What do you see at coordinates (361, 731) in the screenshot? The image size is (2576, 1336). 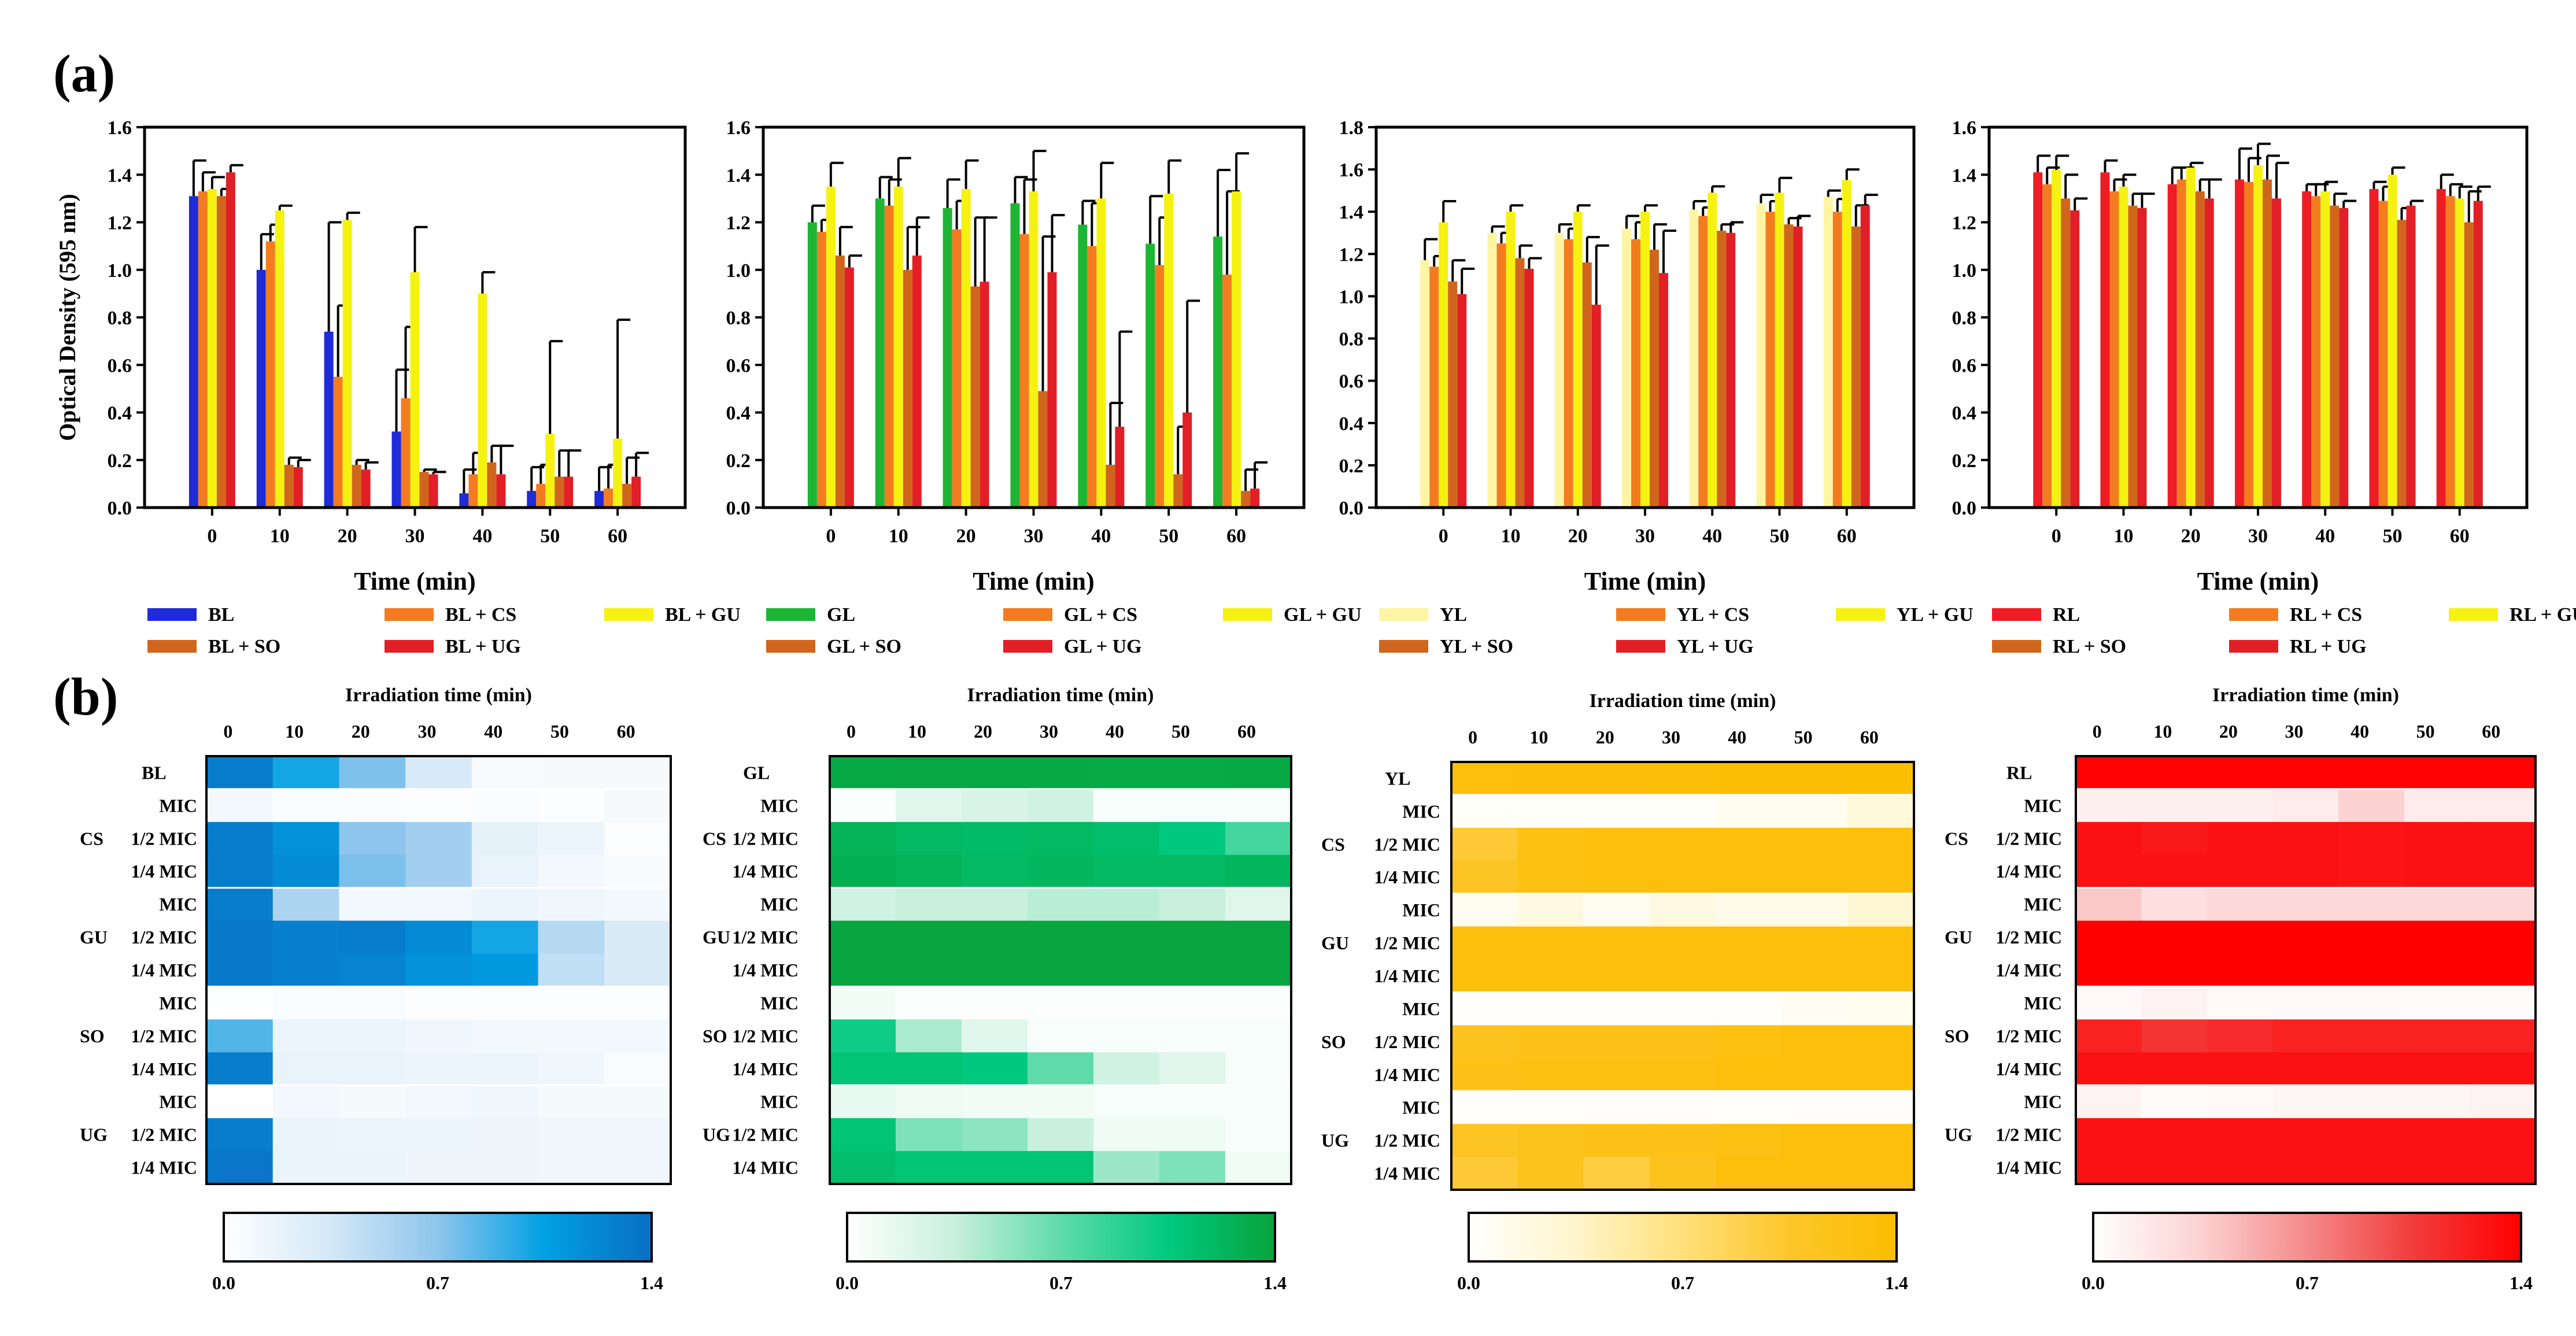 I see `heatmap-column-label: 20` at bounding box center [361, 731].